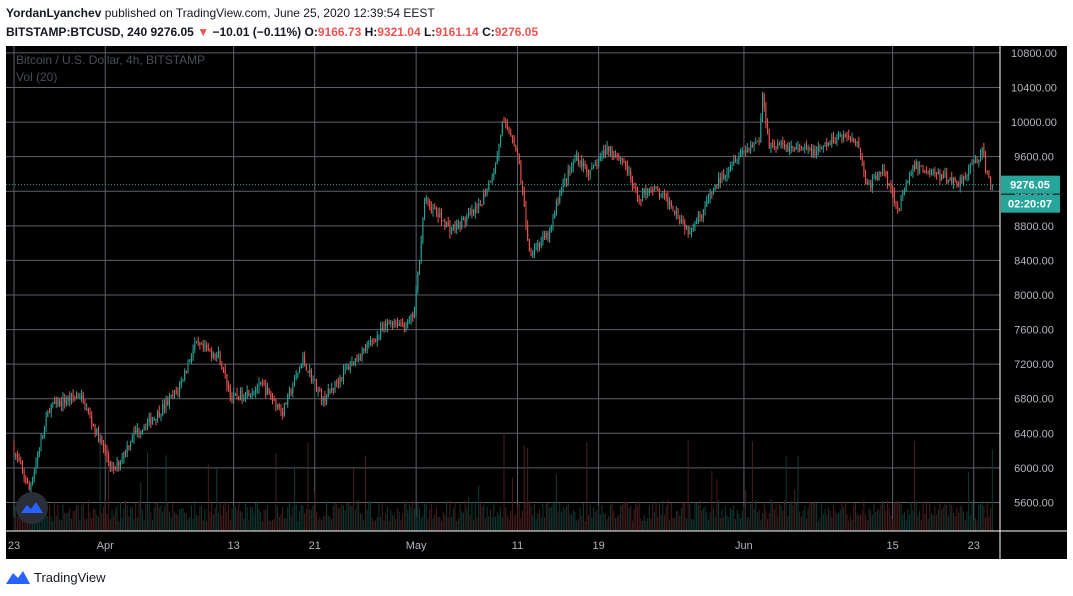 The width and height of the screenshot is (1073, 596). What do you see at coordinates (257, 32) in the screenshot?
I see `price-change: −10.01 (−0.11%)` at bounding box center [257, 32].